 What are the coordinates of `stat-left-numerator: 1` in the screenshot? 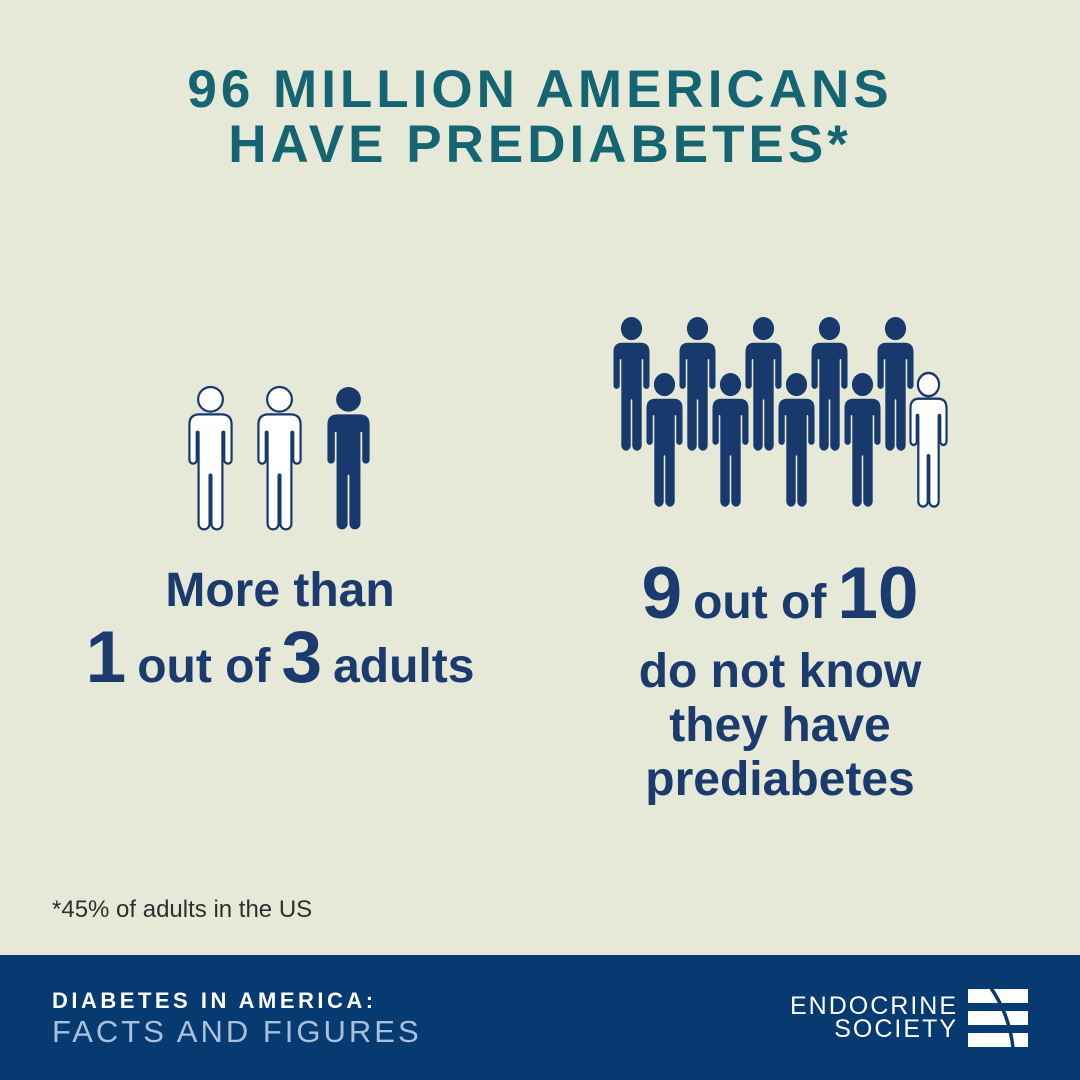 It's located at (106, 657).